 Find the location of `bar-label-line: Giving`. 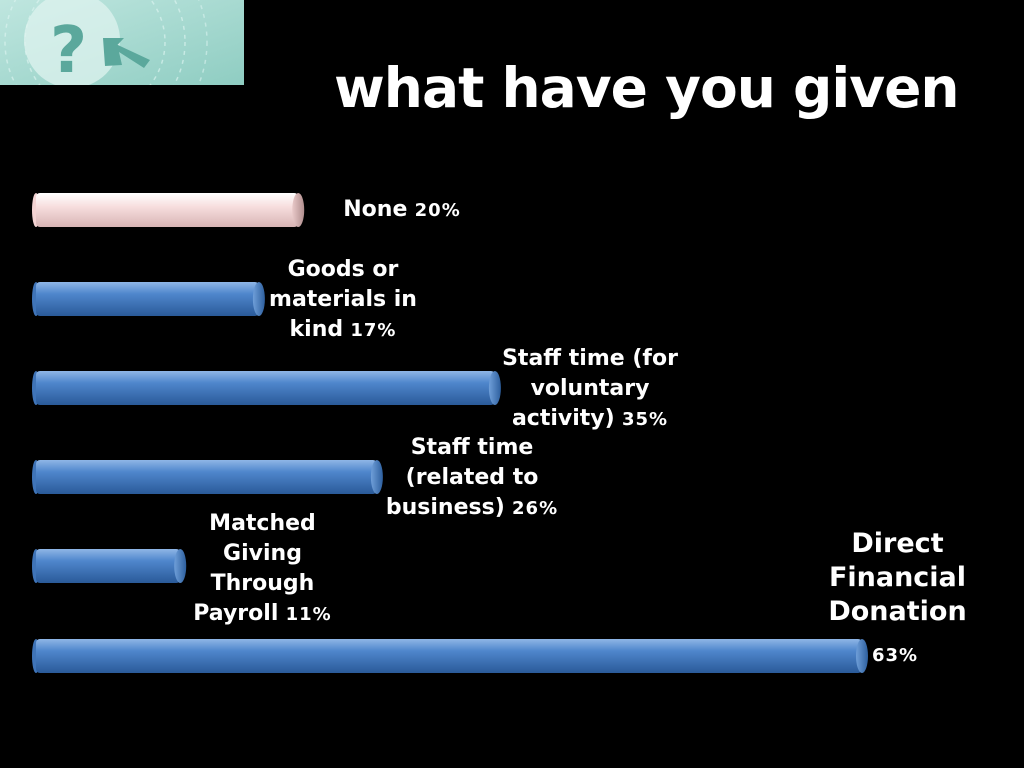

bar-label-line: Giving is located at coordinates (262, 554).